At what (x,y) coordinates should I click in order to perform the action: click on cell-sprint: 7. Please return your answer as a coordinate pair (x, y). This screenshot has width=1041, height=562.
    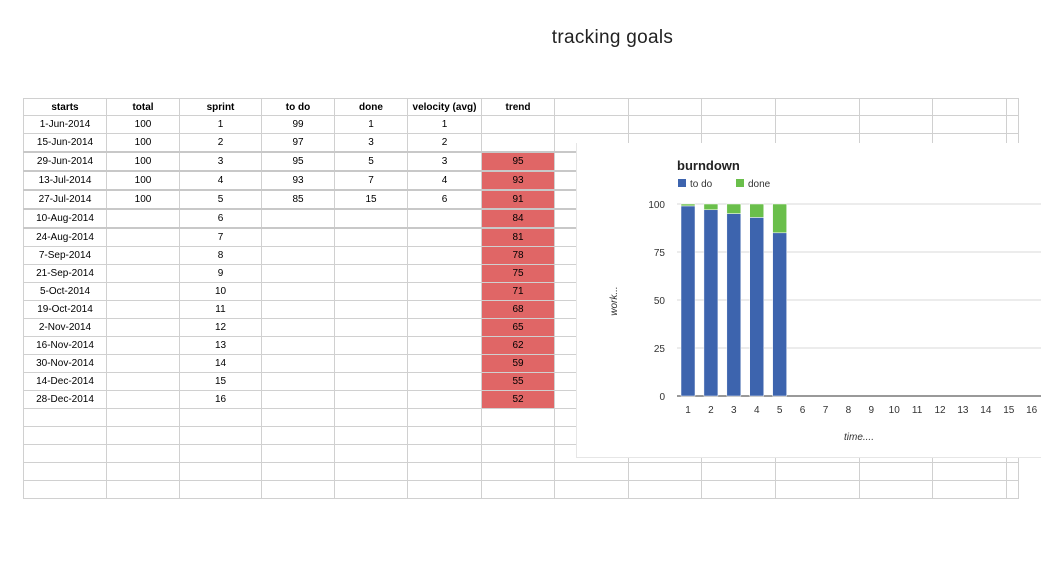
    Looking at the image, I should click on (220, 237).